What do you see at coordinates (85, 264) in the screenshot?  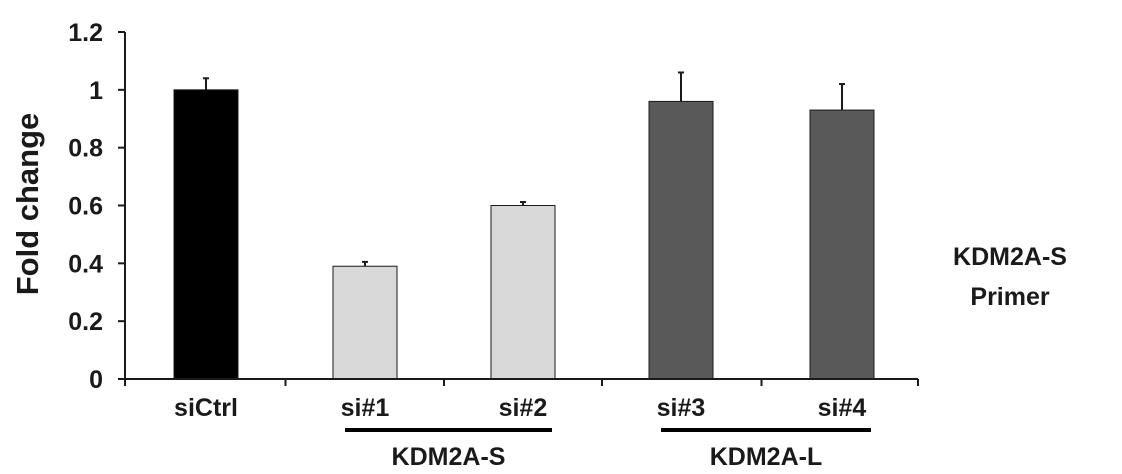 I see `y-tick-label-2: 0.4` at bounding box center [85, 264].